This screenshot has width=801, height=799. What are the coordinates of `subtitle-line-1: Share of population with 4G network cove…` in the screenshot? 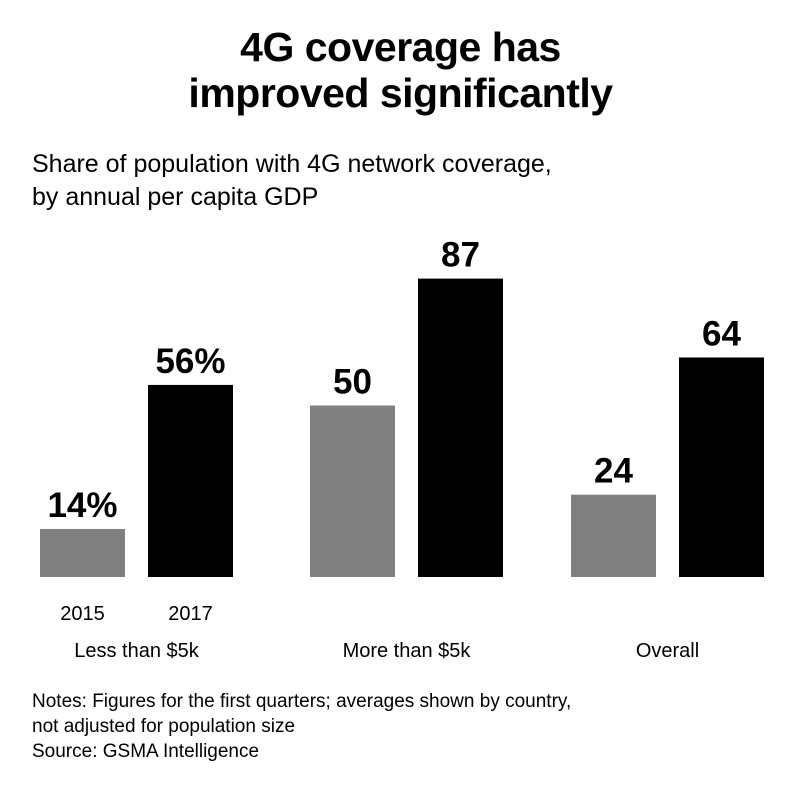 It's located at (292, 164).